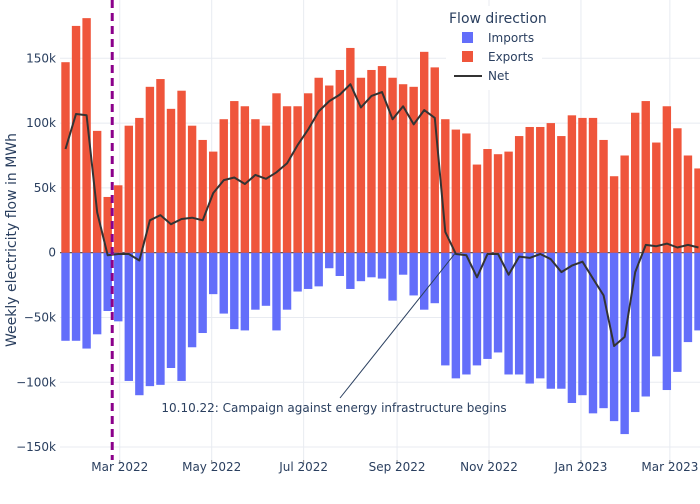  I want to click on y-axis: −150k −100k −50k 0 50k 100k 150k, so click(36, 252).